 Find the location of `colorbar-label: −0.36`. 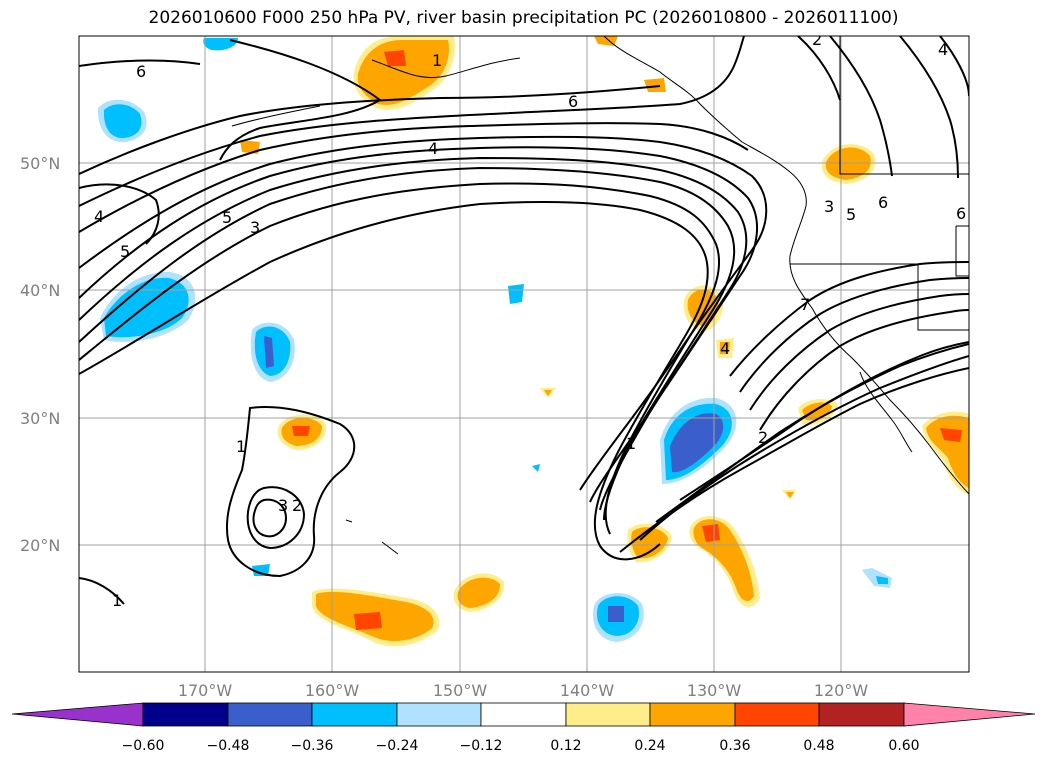

colorbar-label: −0.36 is located at coordinates (312, 746).